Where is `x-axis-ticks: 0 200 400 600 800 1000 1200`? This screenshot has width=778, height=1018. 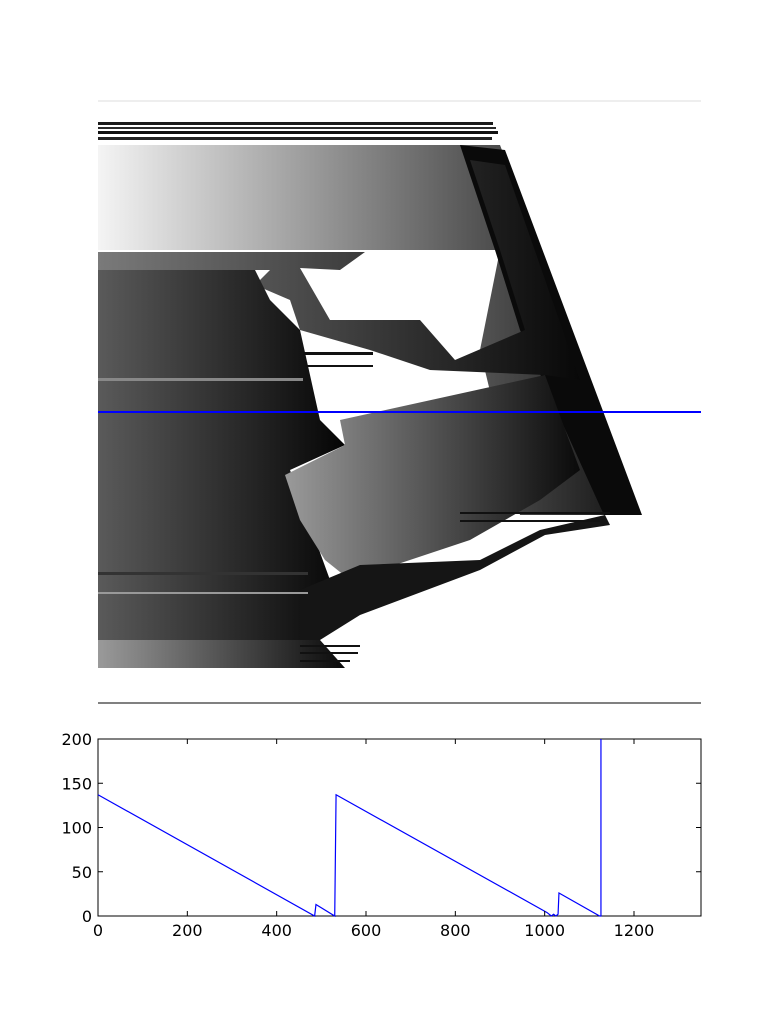
x-axis-ticks: 0 200 400 600 800 1000 1200 is located at coordinates (373, 839).